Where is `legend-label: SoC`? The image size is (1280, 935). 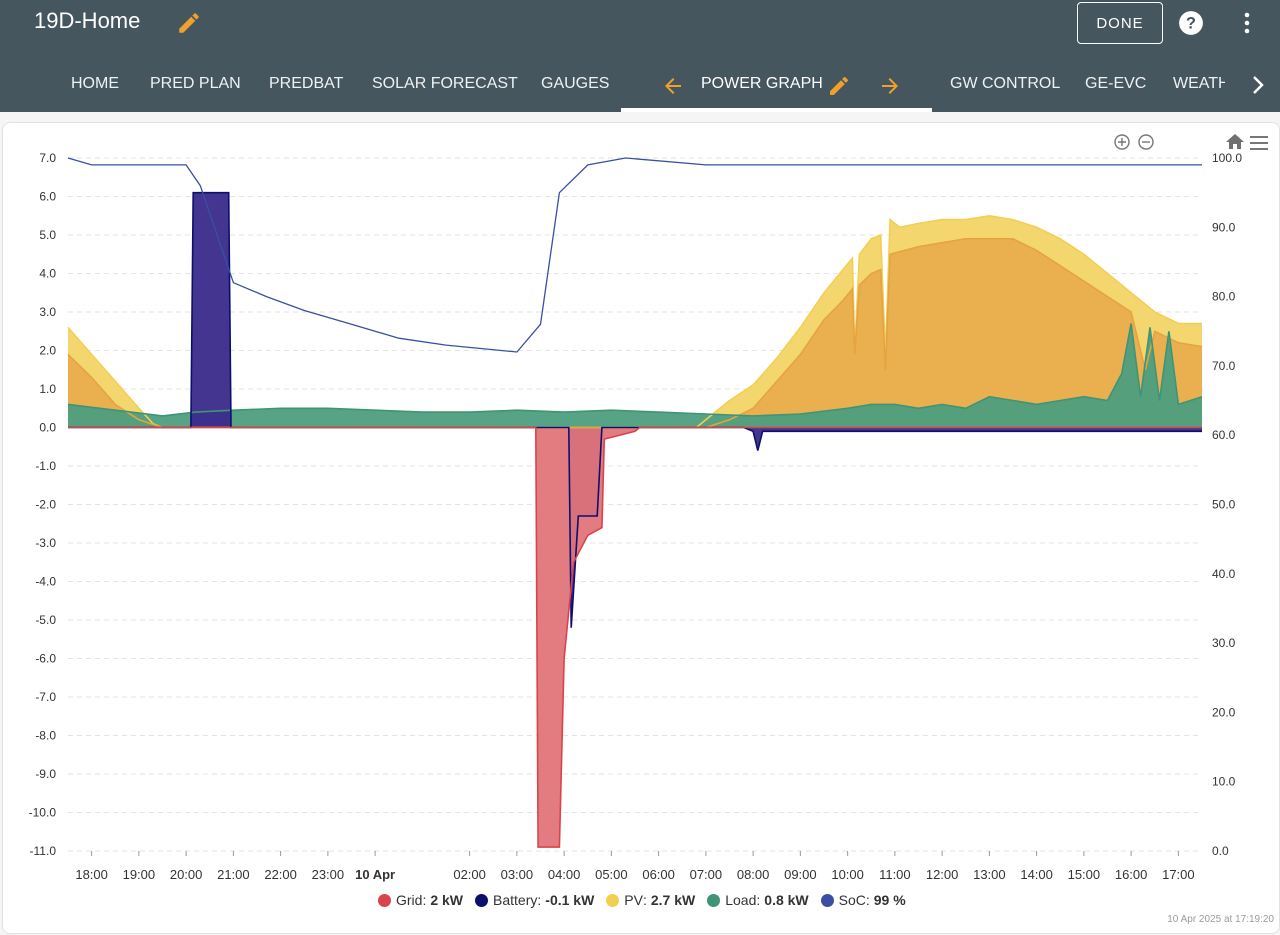
legend-label: SoC is located at coordinates (852, 900).